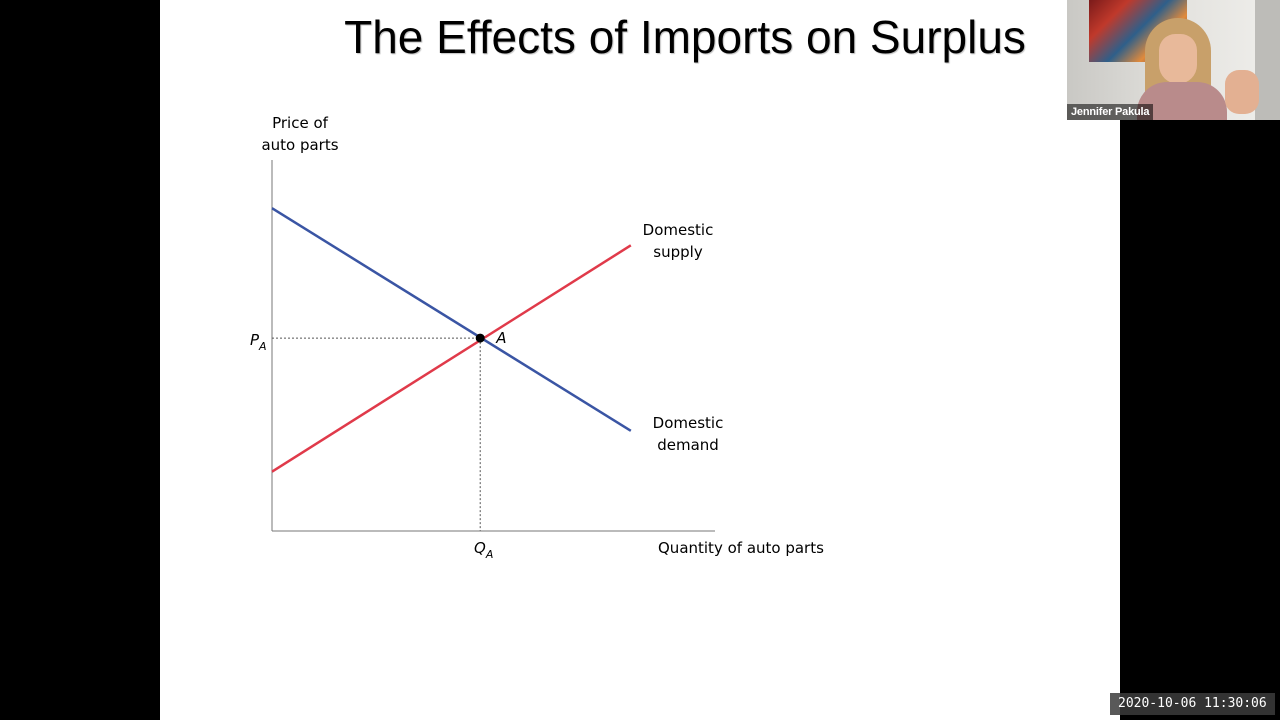 This screenshot has width=1280, height=720. Describe the element at coordinates (299, 145) in the screenshot. I see `y-axis-label-line2: auto parts` at that location.